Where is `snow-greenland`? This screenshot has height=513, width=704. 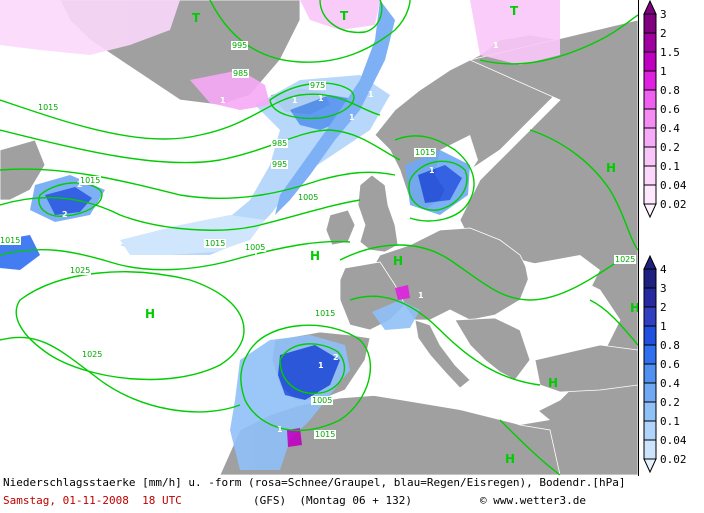 snow-greenland is located at coordinates (230, 90).